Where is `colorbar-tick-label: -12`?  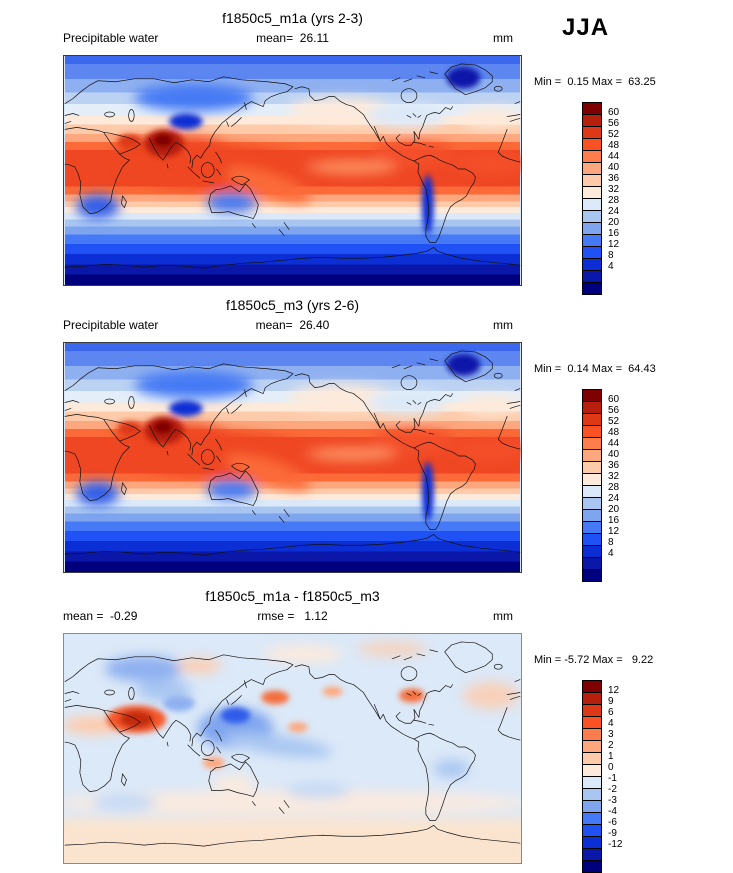 colorbar-tick-label: -12 is located at coordinates (615, 844).